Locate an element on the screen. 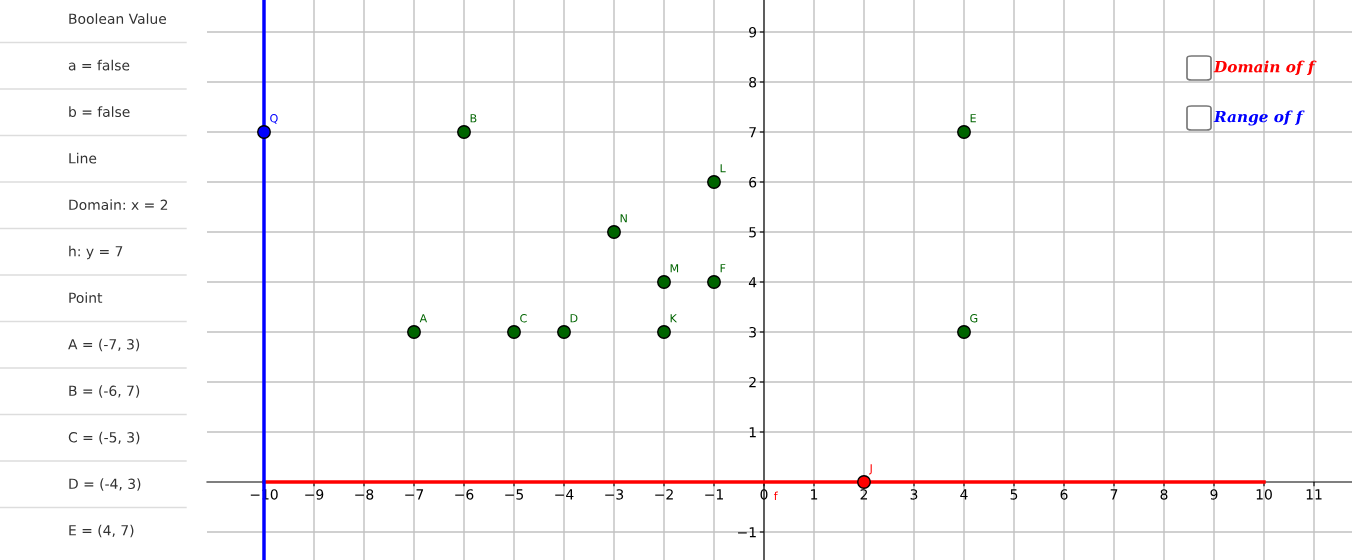 The height and width of the screenshot is (560, 1352). annotation: B is located at coordinates (473, 118).